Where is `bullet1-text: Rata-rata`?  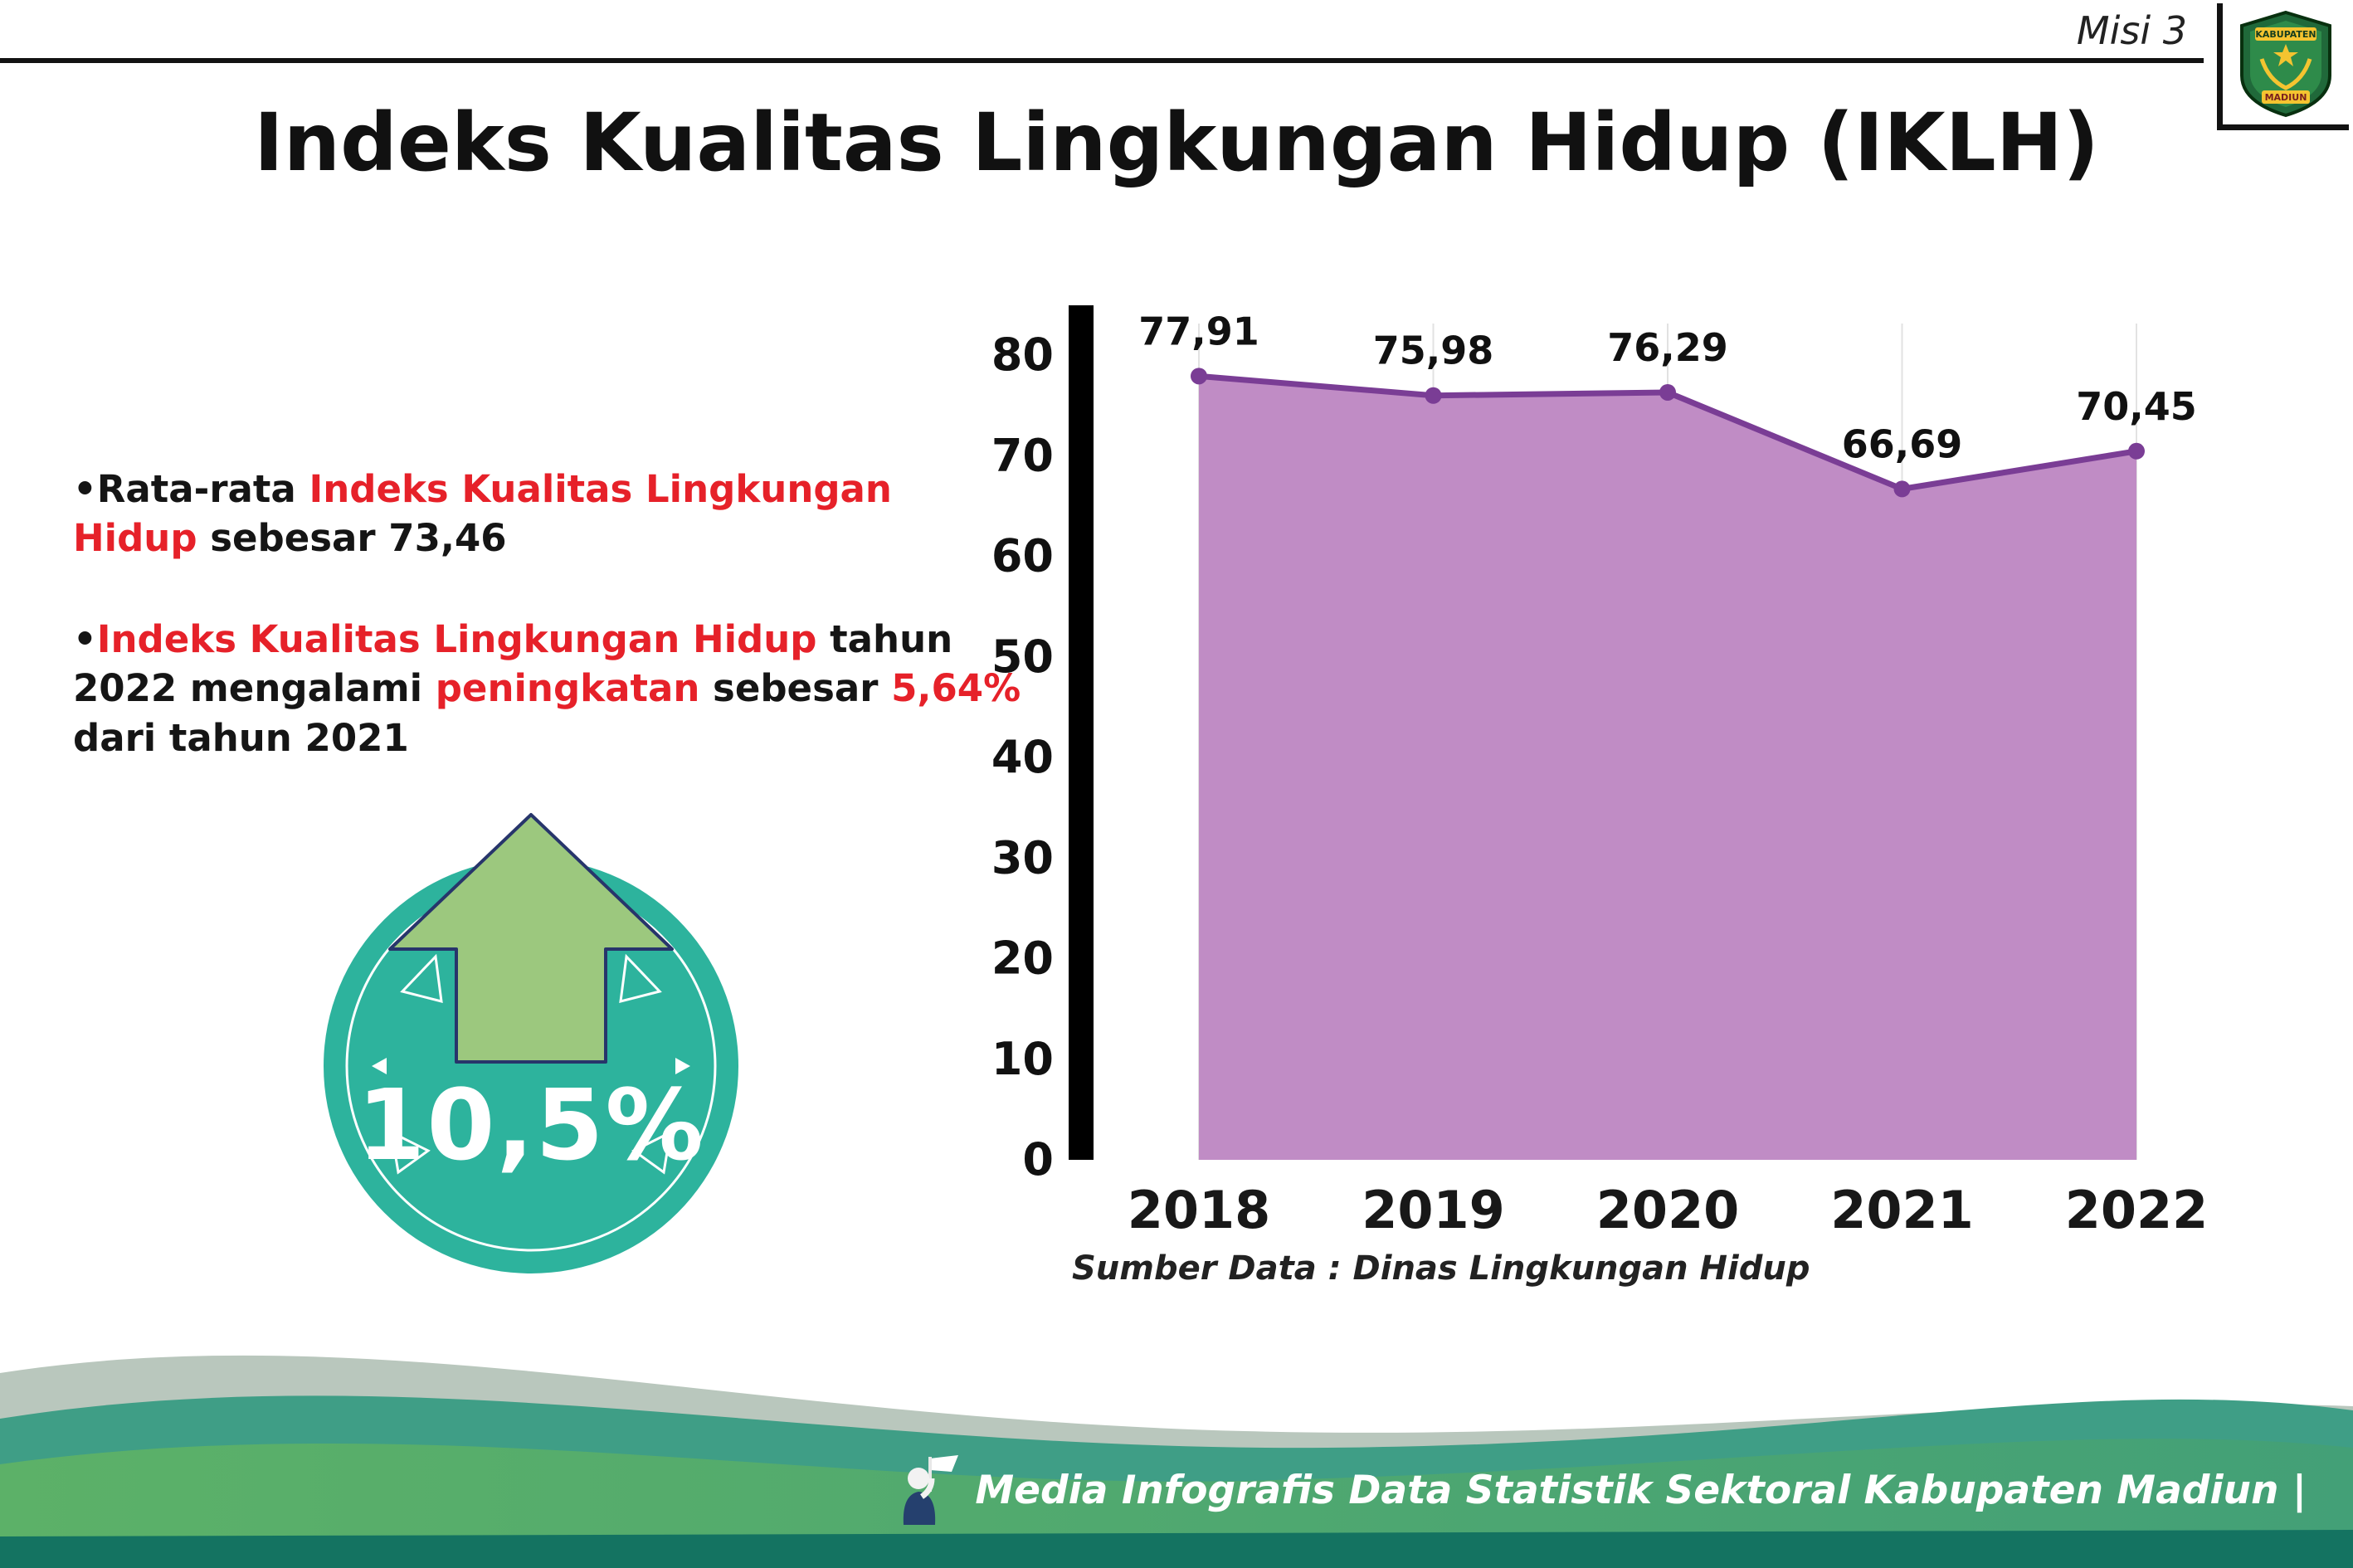
bullet1-text: Rata-rata is located at coordinates (202, 489).